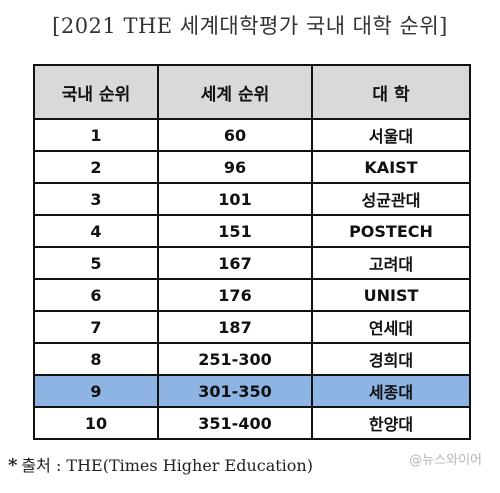  Describe the element at coordinates (391, 423) in the screenshot. I see `university-cell: 한양대` at that location.